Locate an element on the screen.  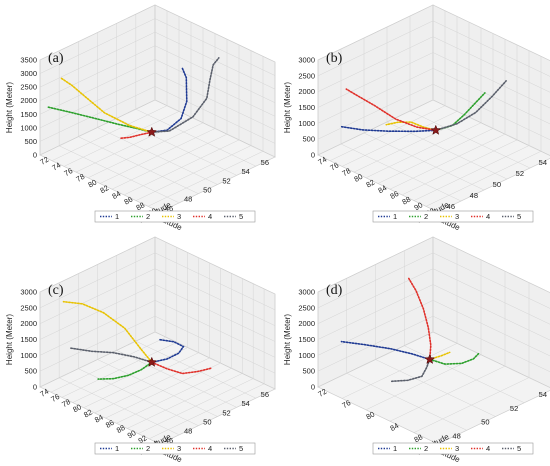
x-tick-label: 72 is located at coordinates (323, 393).